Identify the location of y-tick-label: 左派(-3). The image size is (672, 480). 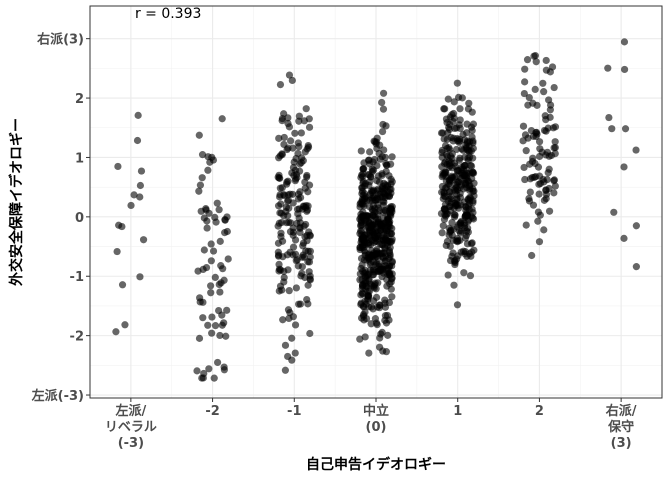
(58, 396).